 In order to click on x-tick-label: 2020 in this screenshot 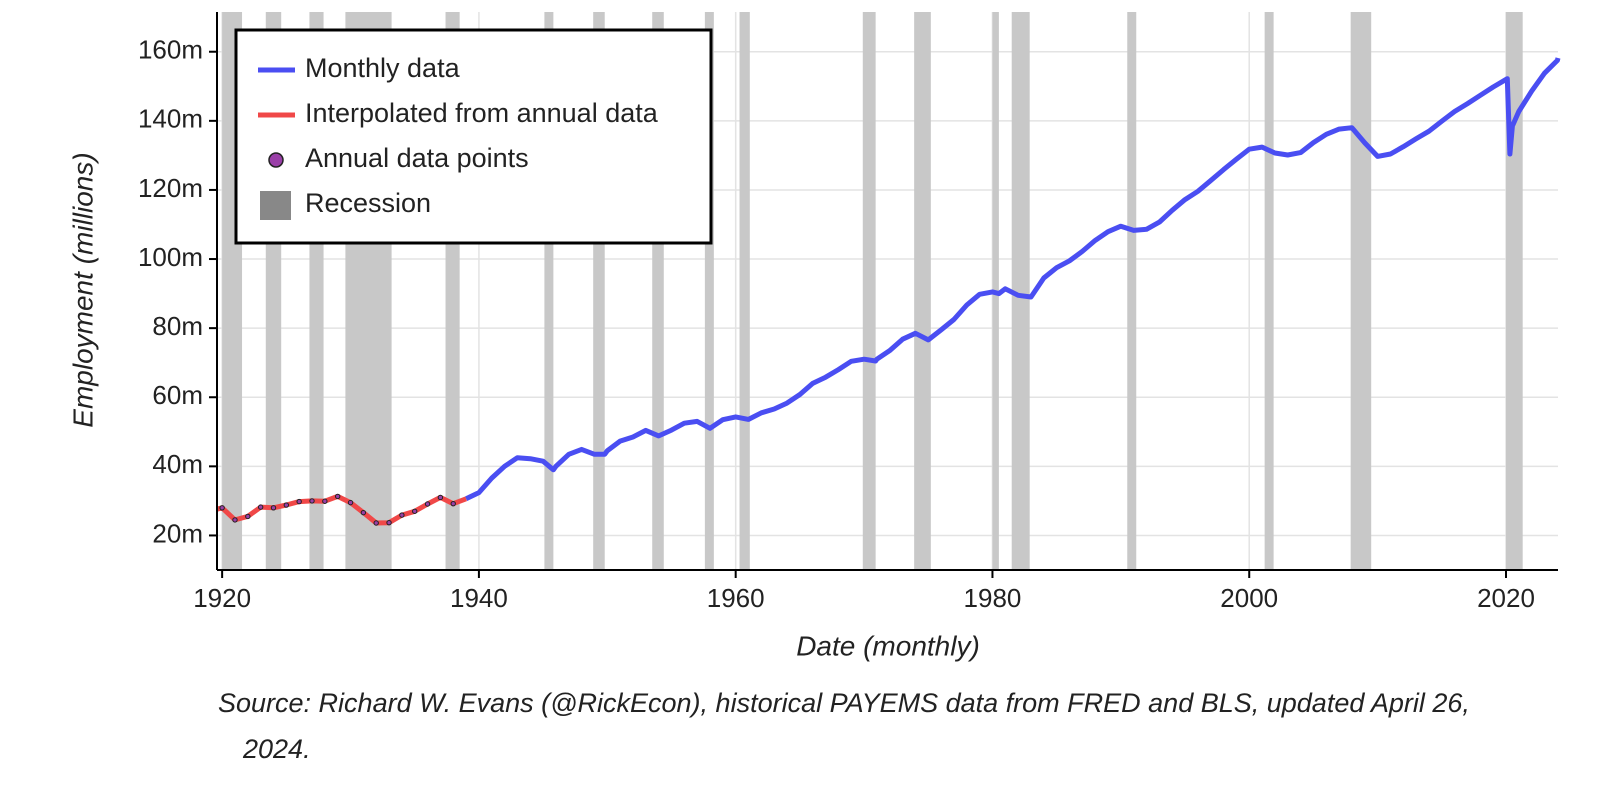, I will do `click(1506, 598)`.